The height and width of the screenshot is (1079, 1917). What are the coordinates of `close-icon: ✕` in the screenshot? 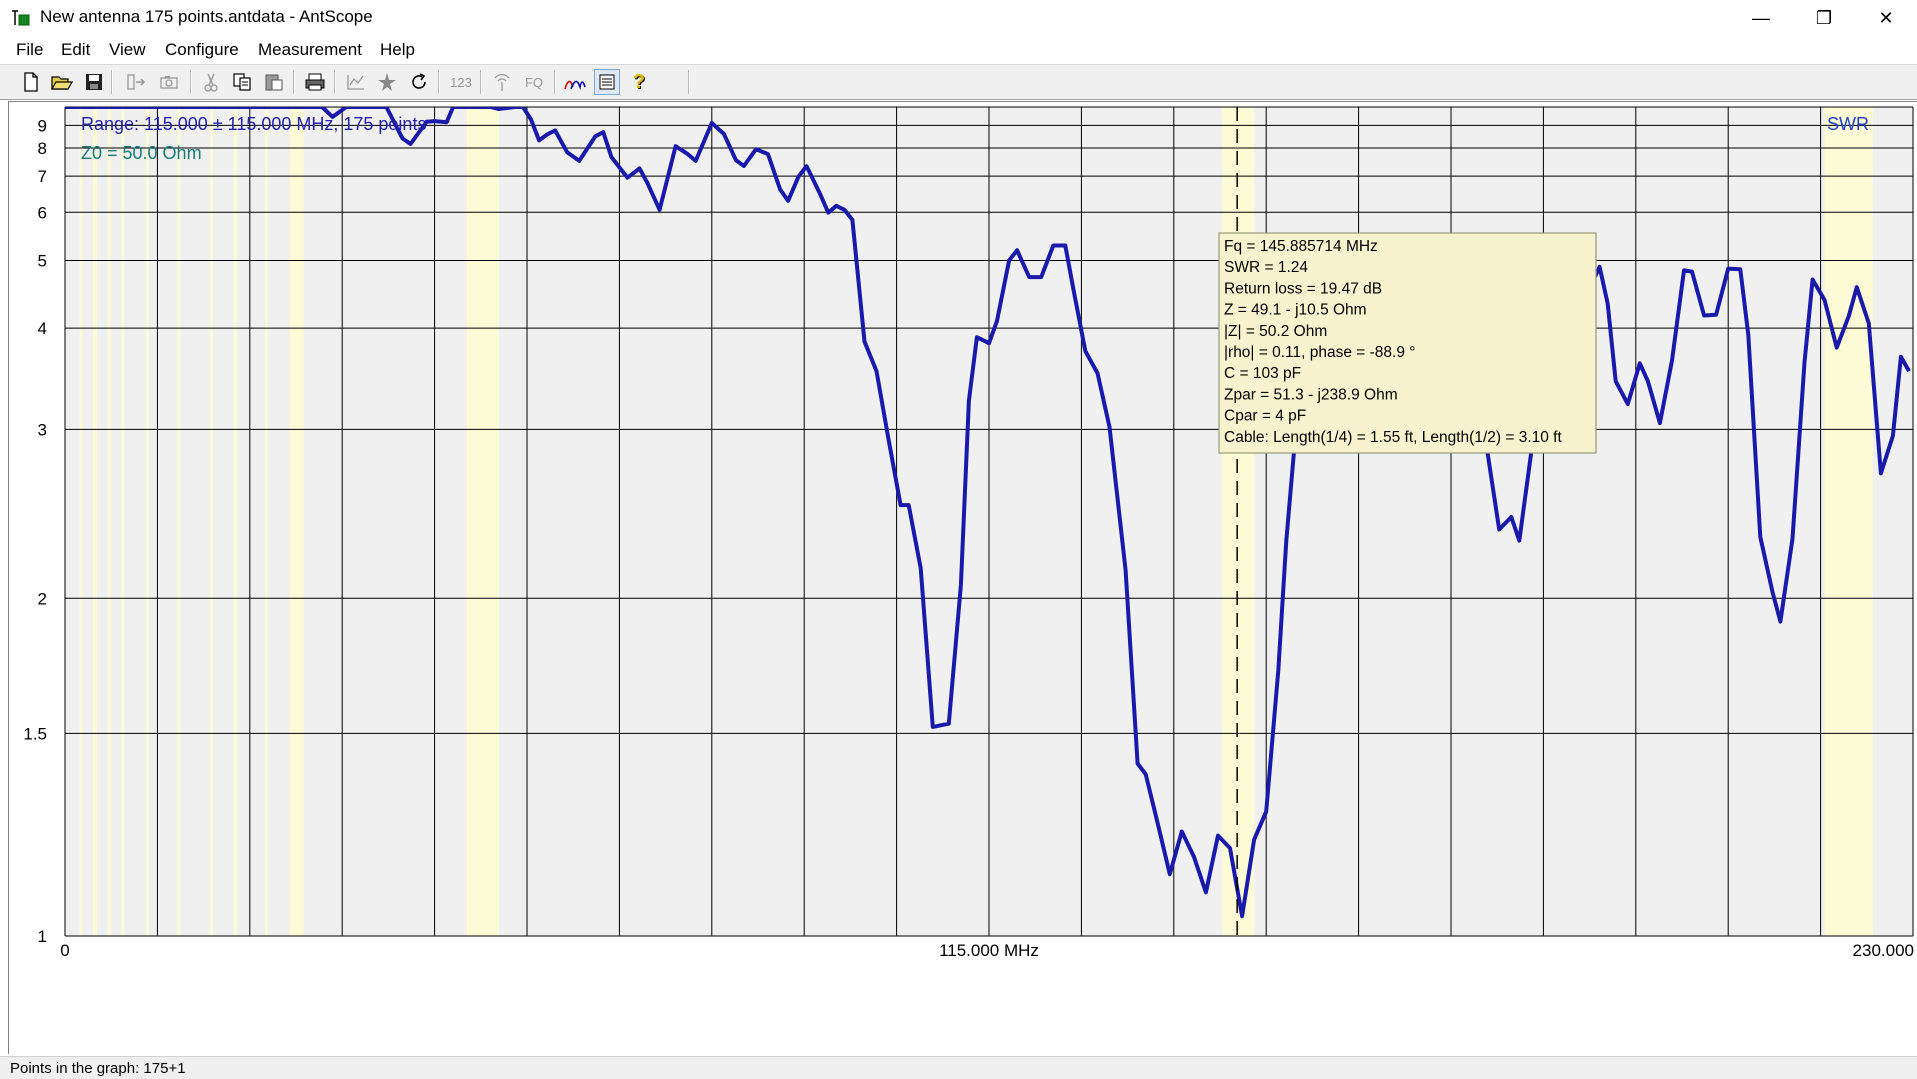 It's located at (1886, 17).